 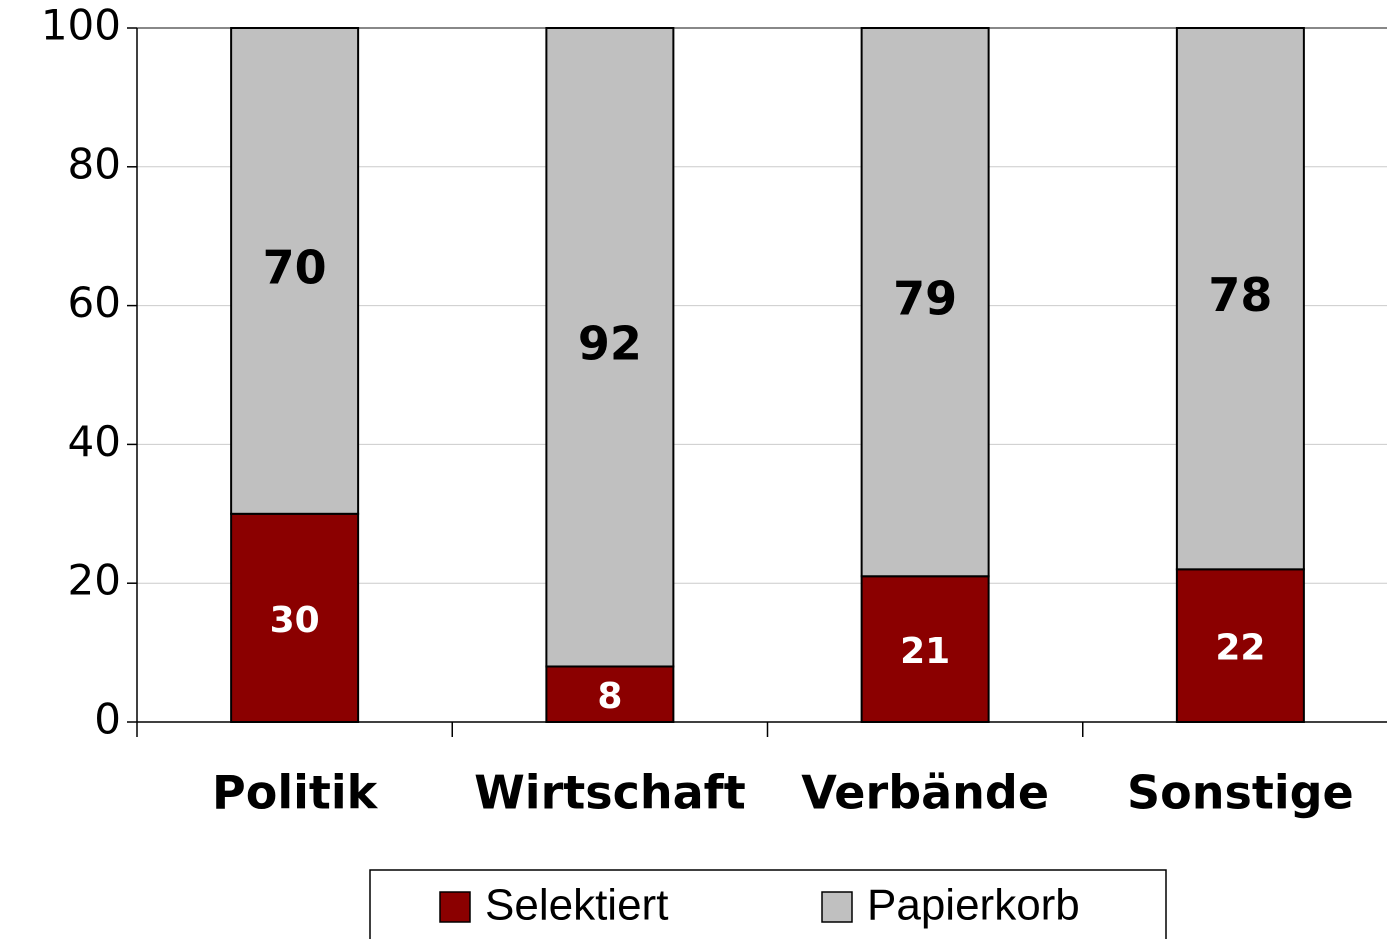 What do you see at coordinates (925, 793) in the screenshot?
I see `x-tick-label: Verbände` at bounding box center [925, 793].